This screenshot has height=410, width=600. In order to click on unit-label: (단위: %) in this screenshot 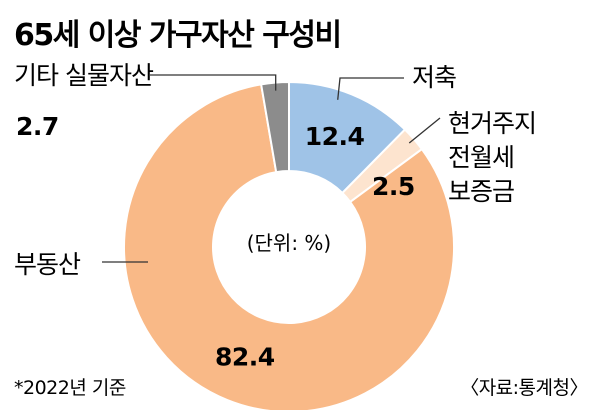, I will do `click(289, 243)`.